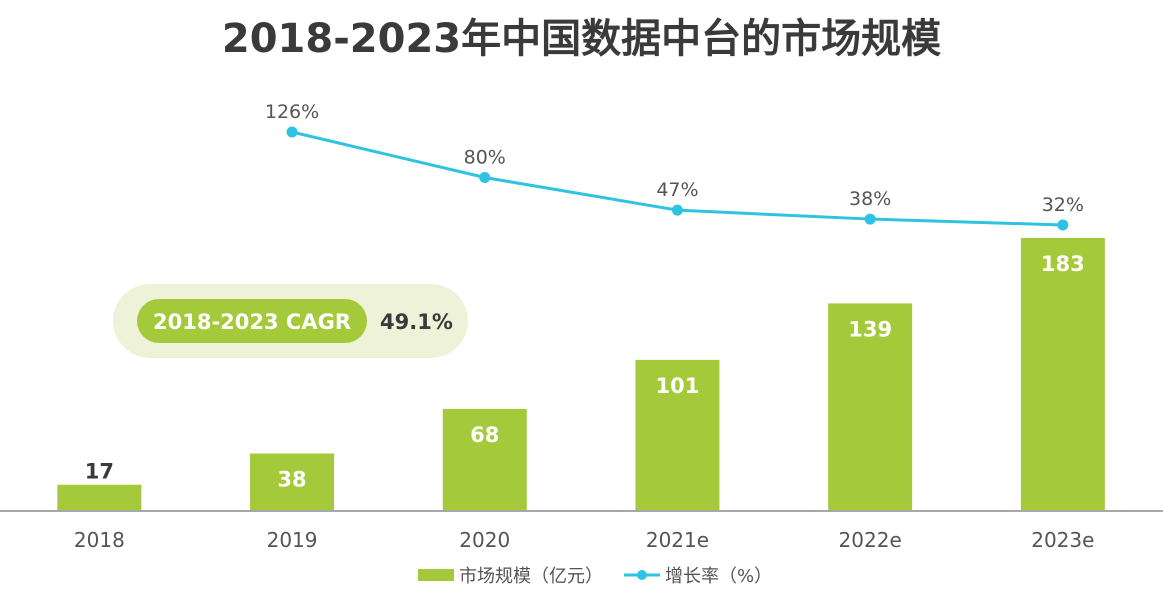  What do you see at coordinates (1062, 540) in the screenshot?
I see `x-tick-label: 2023e` at bounding box center [1062, 540].